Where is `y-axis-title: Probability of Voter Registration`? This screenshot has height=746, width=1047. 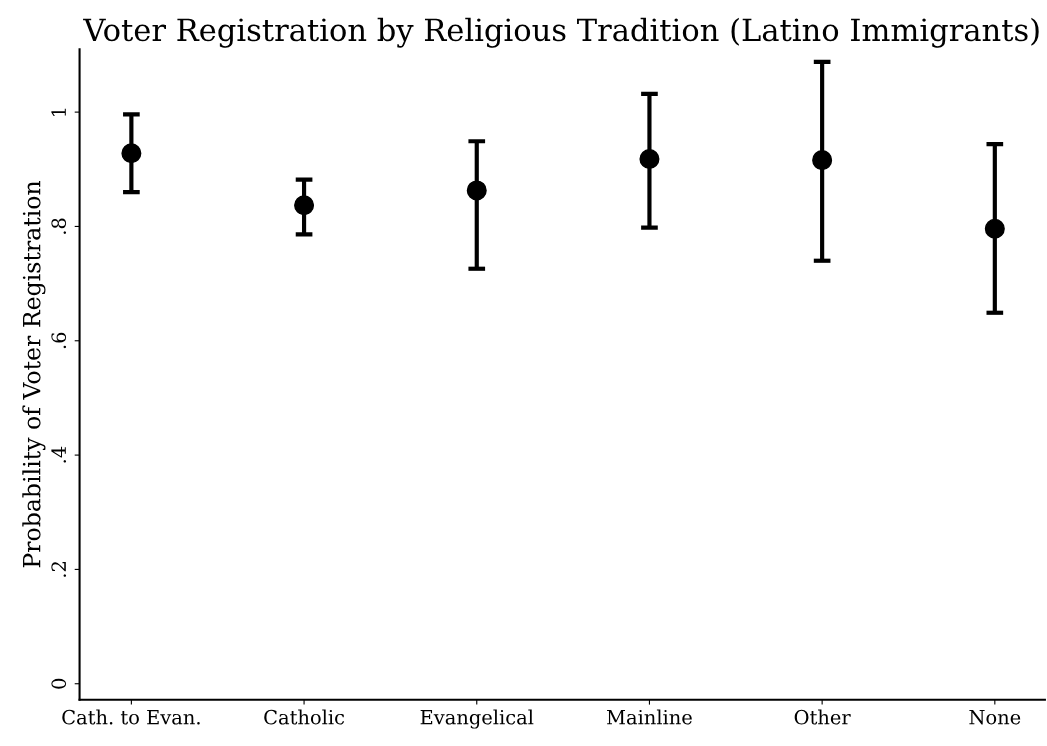 y-axis-title: Probability of Voter Registration is located at coordinates (34, 374).